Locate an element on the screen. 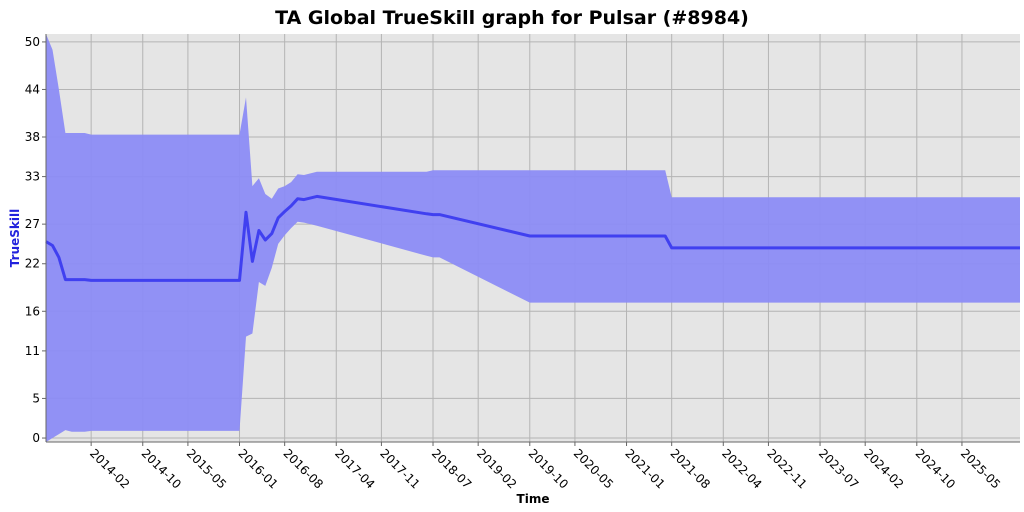  y-axis-ticks: 0 5 11 16 22 27 33 38 44 50 is located at coordinates (35, 240).